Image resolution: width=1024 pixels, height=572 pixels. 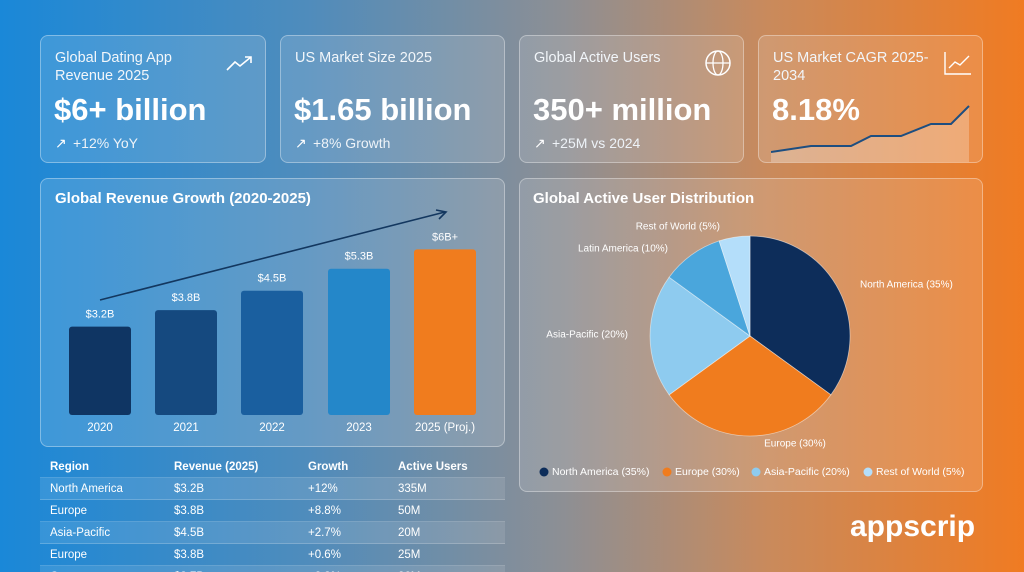 I want to click on slice-label: Asia-Pacific (20%), so click(x=587, y=335).